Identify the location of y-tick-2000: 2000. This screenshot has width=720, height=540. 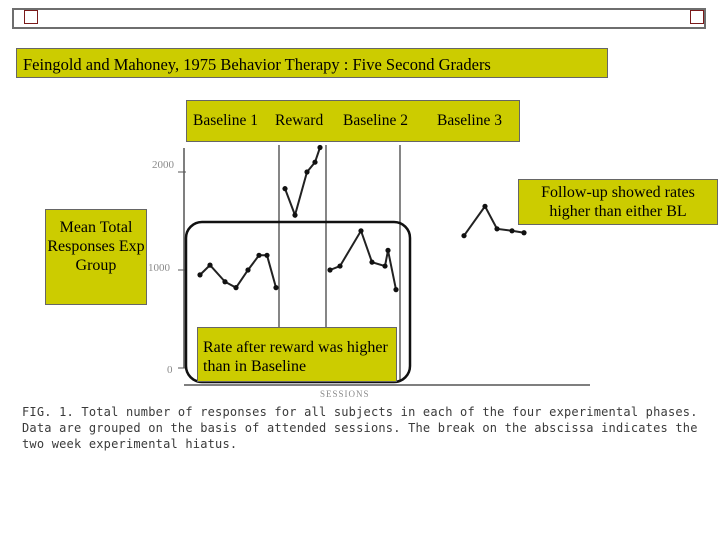
(163, 165).